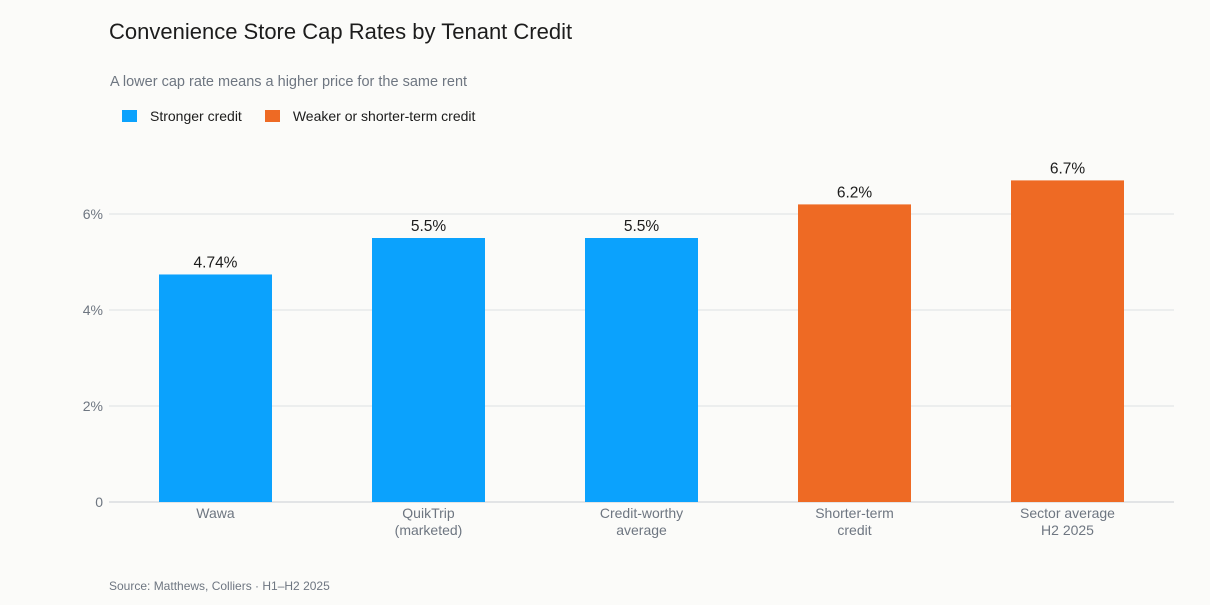 The image size is (1210, 605). What do you see at coordinates (93, 310) in the screenshot?
I see `y-tick-label: 4%` at bounding box center [93, 310].